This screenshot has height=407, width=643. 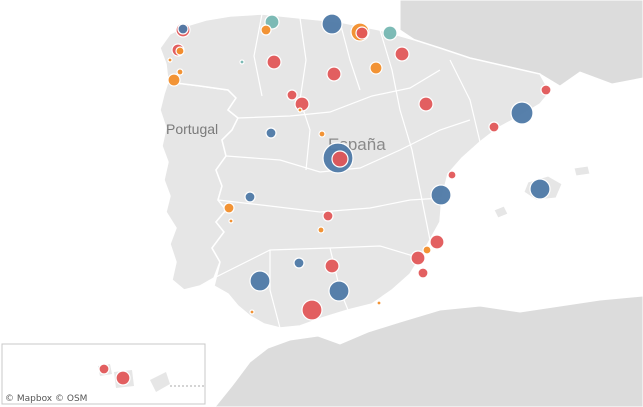 I want to click on marker-c-diz, so click(x=252, y=312).